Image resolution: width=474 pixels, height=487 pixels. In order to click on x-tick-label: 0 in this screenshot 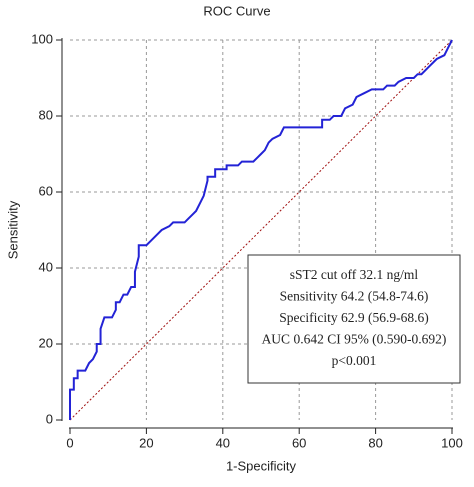, I will do `click(69, 442)`.